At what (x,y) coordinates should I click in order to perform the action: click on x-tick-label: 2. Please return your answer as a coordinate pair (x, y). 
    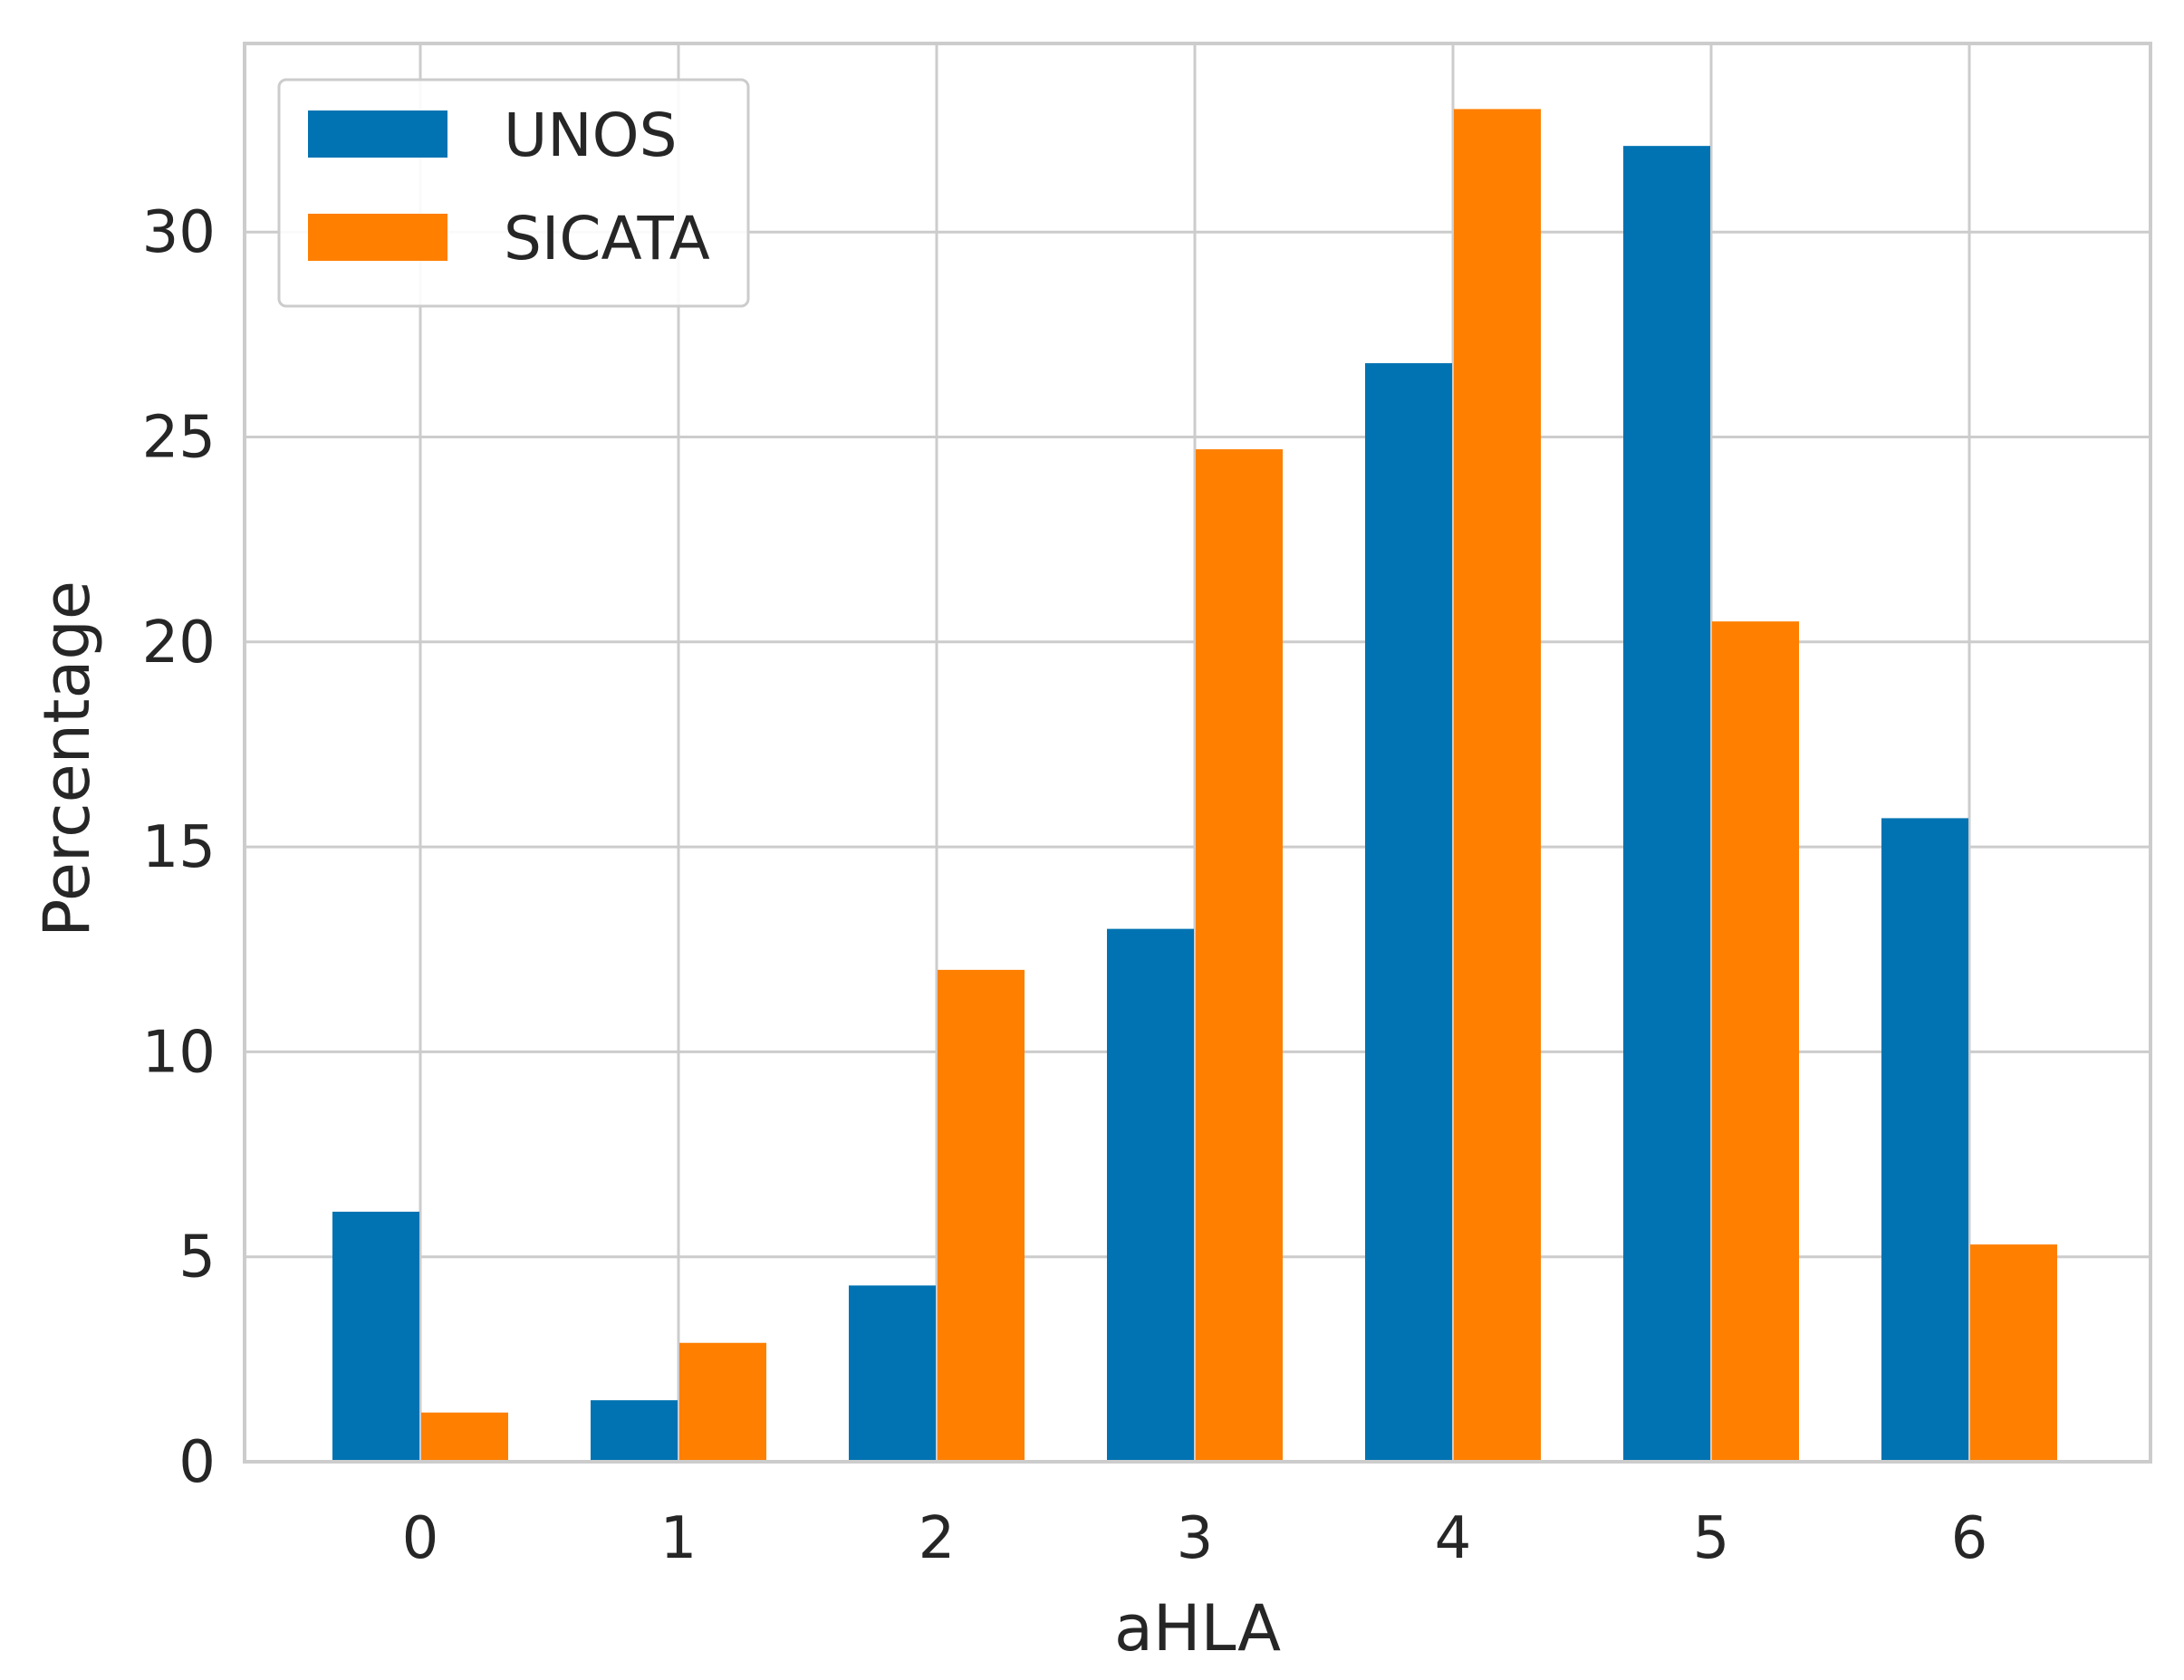
    Looking at the image, I should click on (938, 1538).